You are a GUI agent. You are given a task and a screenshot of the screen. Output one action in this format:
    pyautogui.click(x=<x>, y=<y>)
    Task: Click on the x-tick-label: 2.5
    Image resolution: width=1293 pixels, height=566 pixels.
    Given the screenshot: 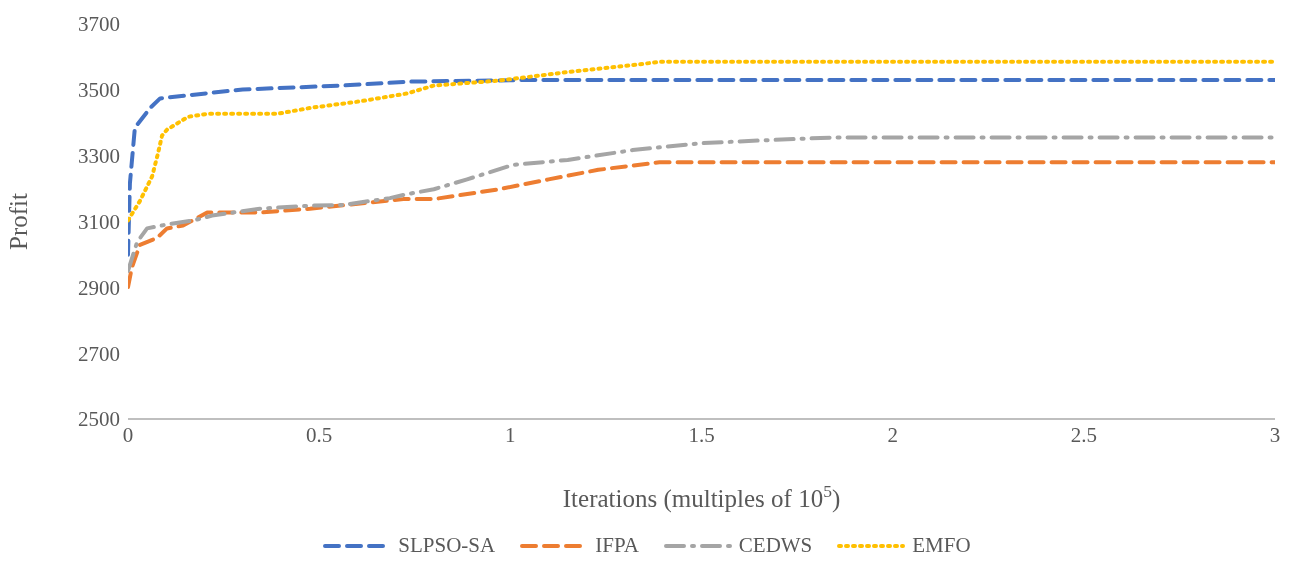 What is the action you would take?
    pyautogui.click(x=1083, y=434)
    